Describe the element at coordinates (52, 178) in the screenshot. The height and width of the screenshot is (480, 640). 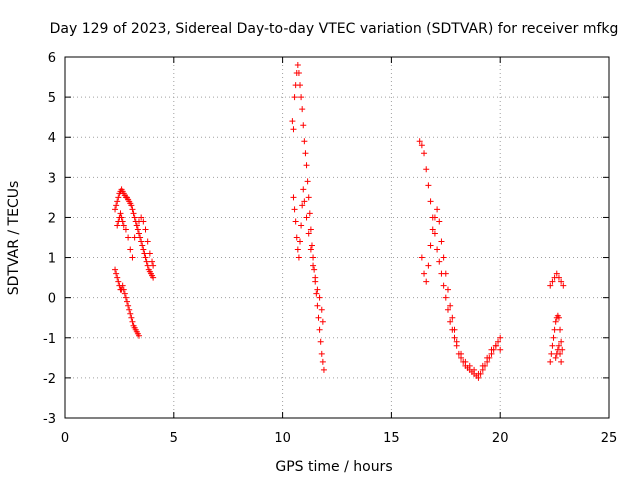
I see `y-tick-label: 3` at that location.